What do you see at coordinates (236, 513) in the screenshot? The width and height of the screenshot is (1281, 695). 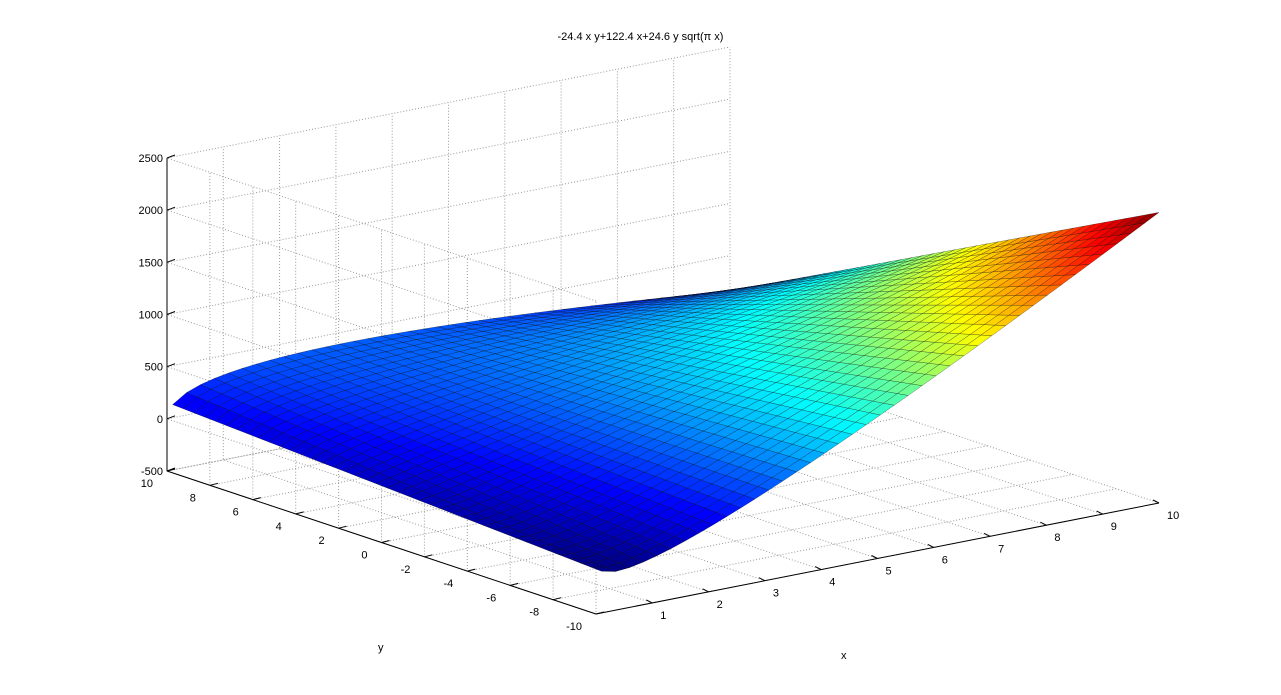 I see `y-tick-label: 6` at bounding box center [236, 513].